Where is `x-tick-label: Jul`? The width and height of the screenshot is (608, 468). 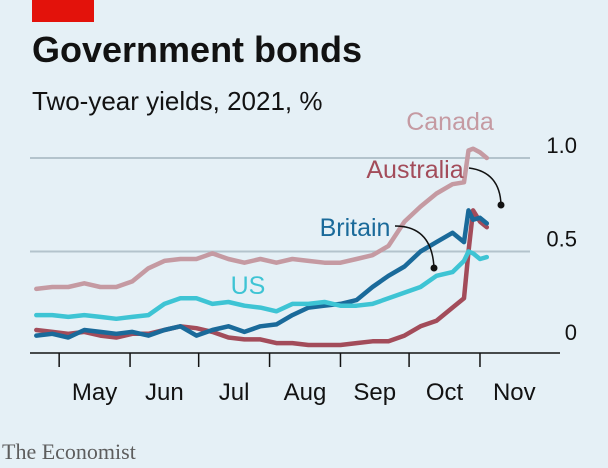 x-tick-label: Jul is located at coordinates (234, 392).